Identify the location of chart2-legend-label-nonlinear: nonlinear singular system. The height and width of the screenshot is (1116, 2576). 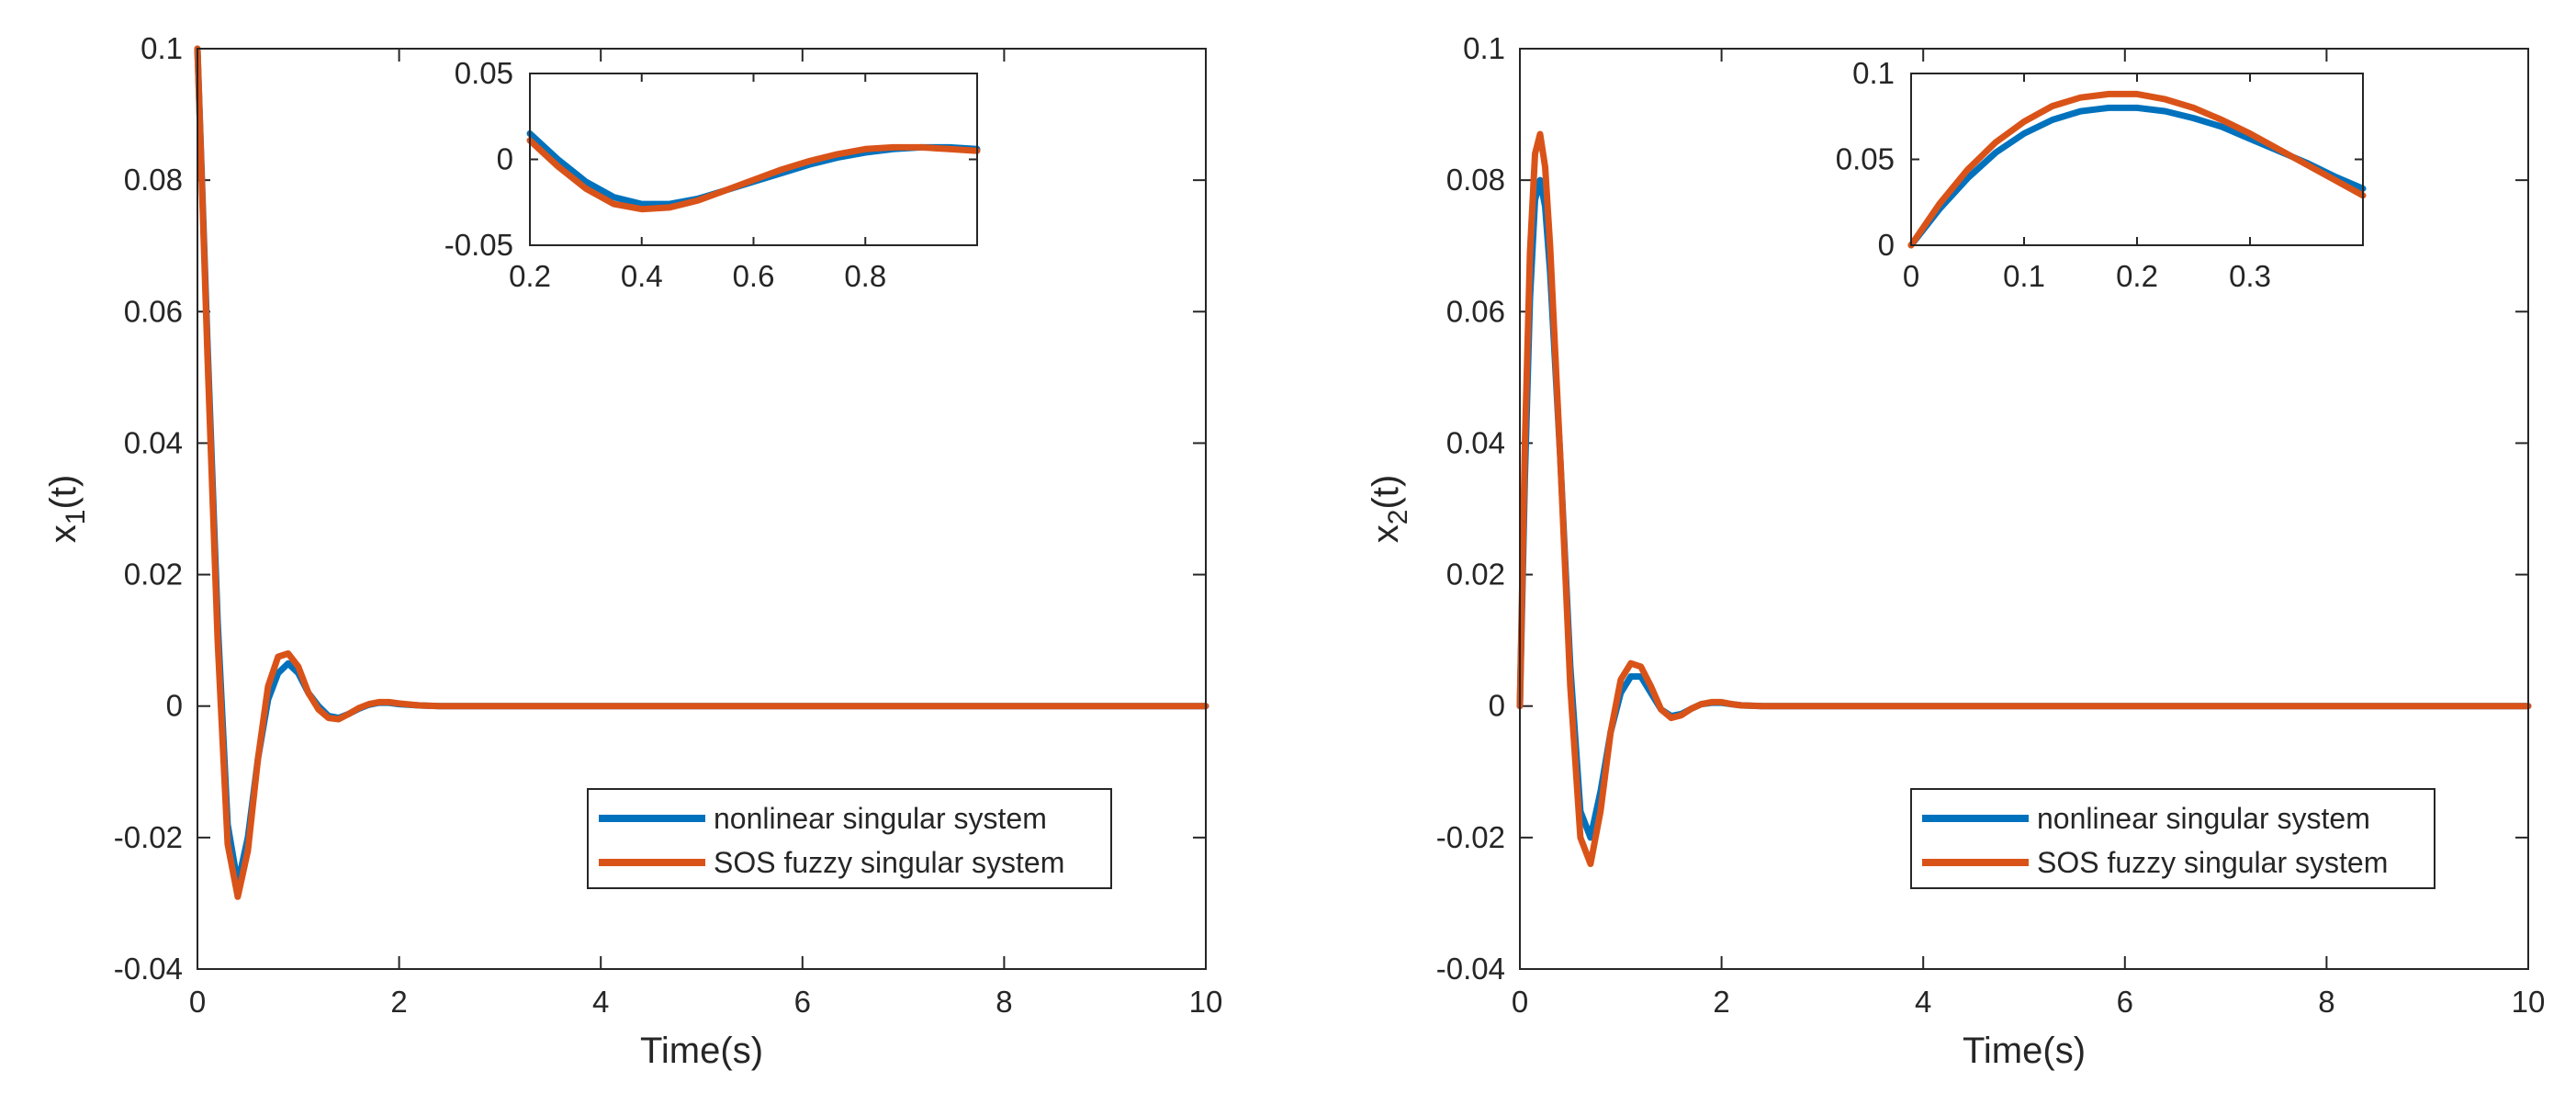
(2203, 818).